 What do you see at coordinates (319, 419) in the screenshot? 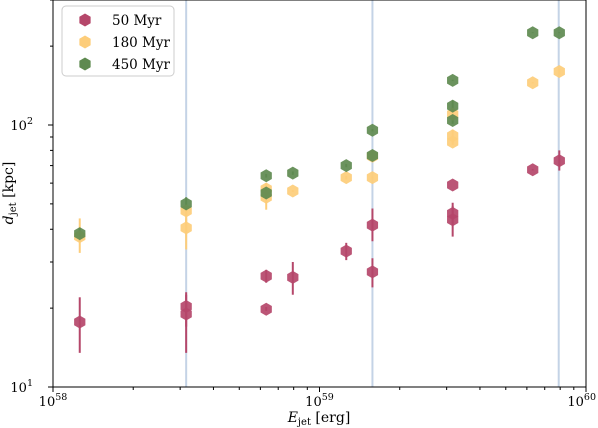
I see `x-axis-label: Ejet [erg]` at bounding box center [319, 419].